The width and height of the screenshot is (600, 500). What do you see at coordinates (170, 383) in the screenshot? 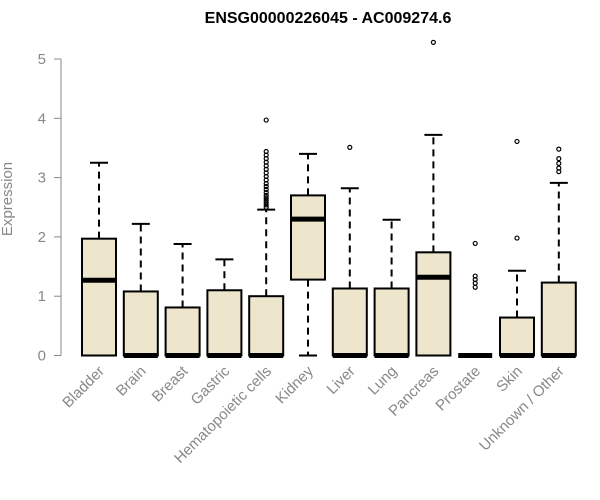
I see `x-tick-label: Breast` at bounding box center [170, 383].